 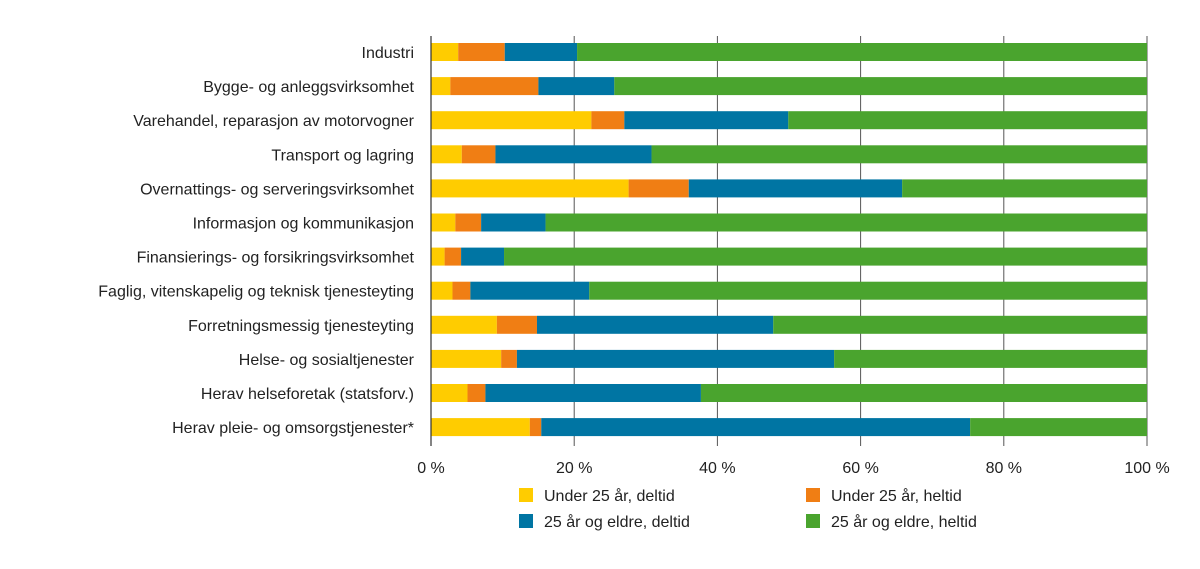 What do you see at coordinates (301, 326) in the screenshot?
I see `category-label: Forretningsmessig tjenesteyting` at bounding box center [301, 326].